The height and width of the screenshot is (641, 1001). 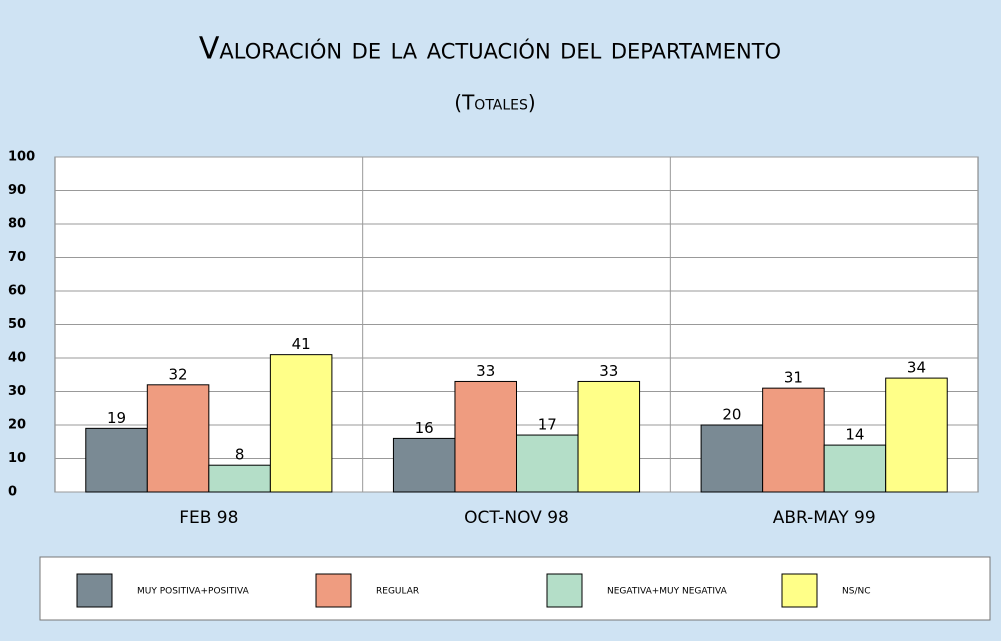 I want to click on y-tick-label: 0, so click(x=12, y=492).